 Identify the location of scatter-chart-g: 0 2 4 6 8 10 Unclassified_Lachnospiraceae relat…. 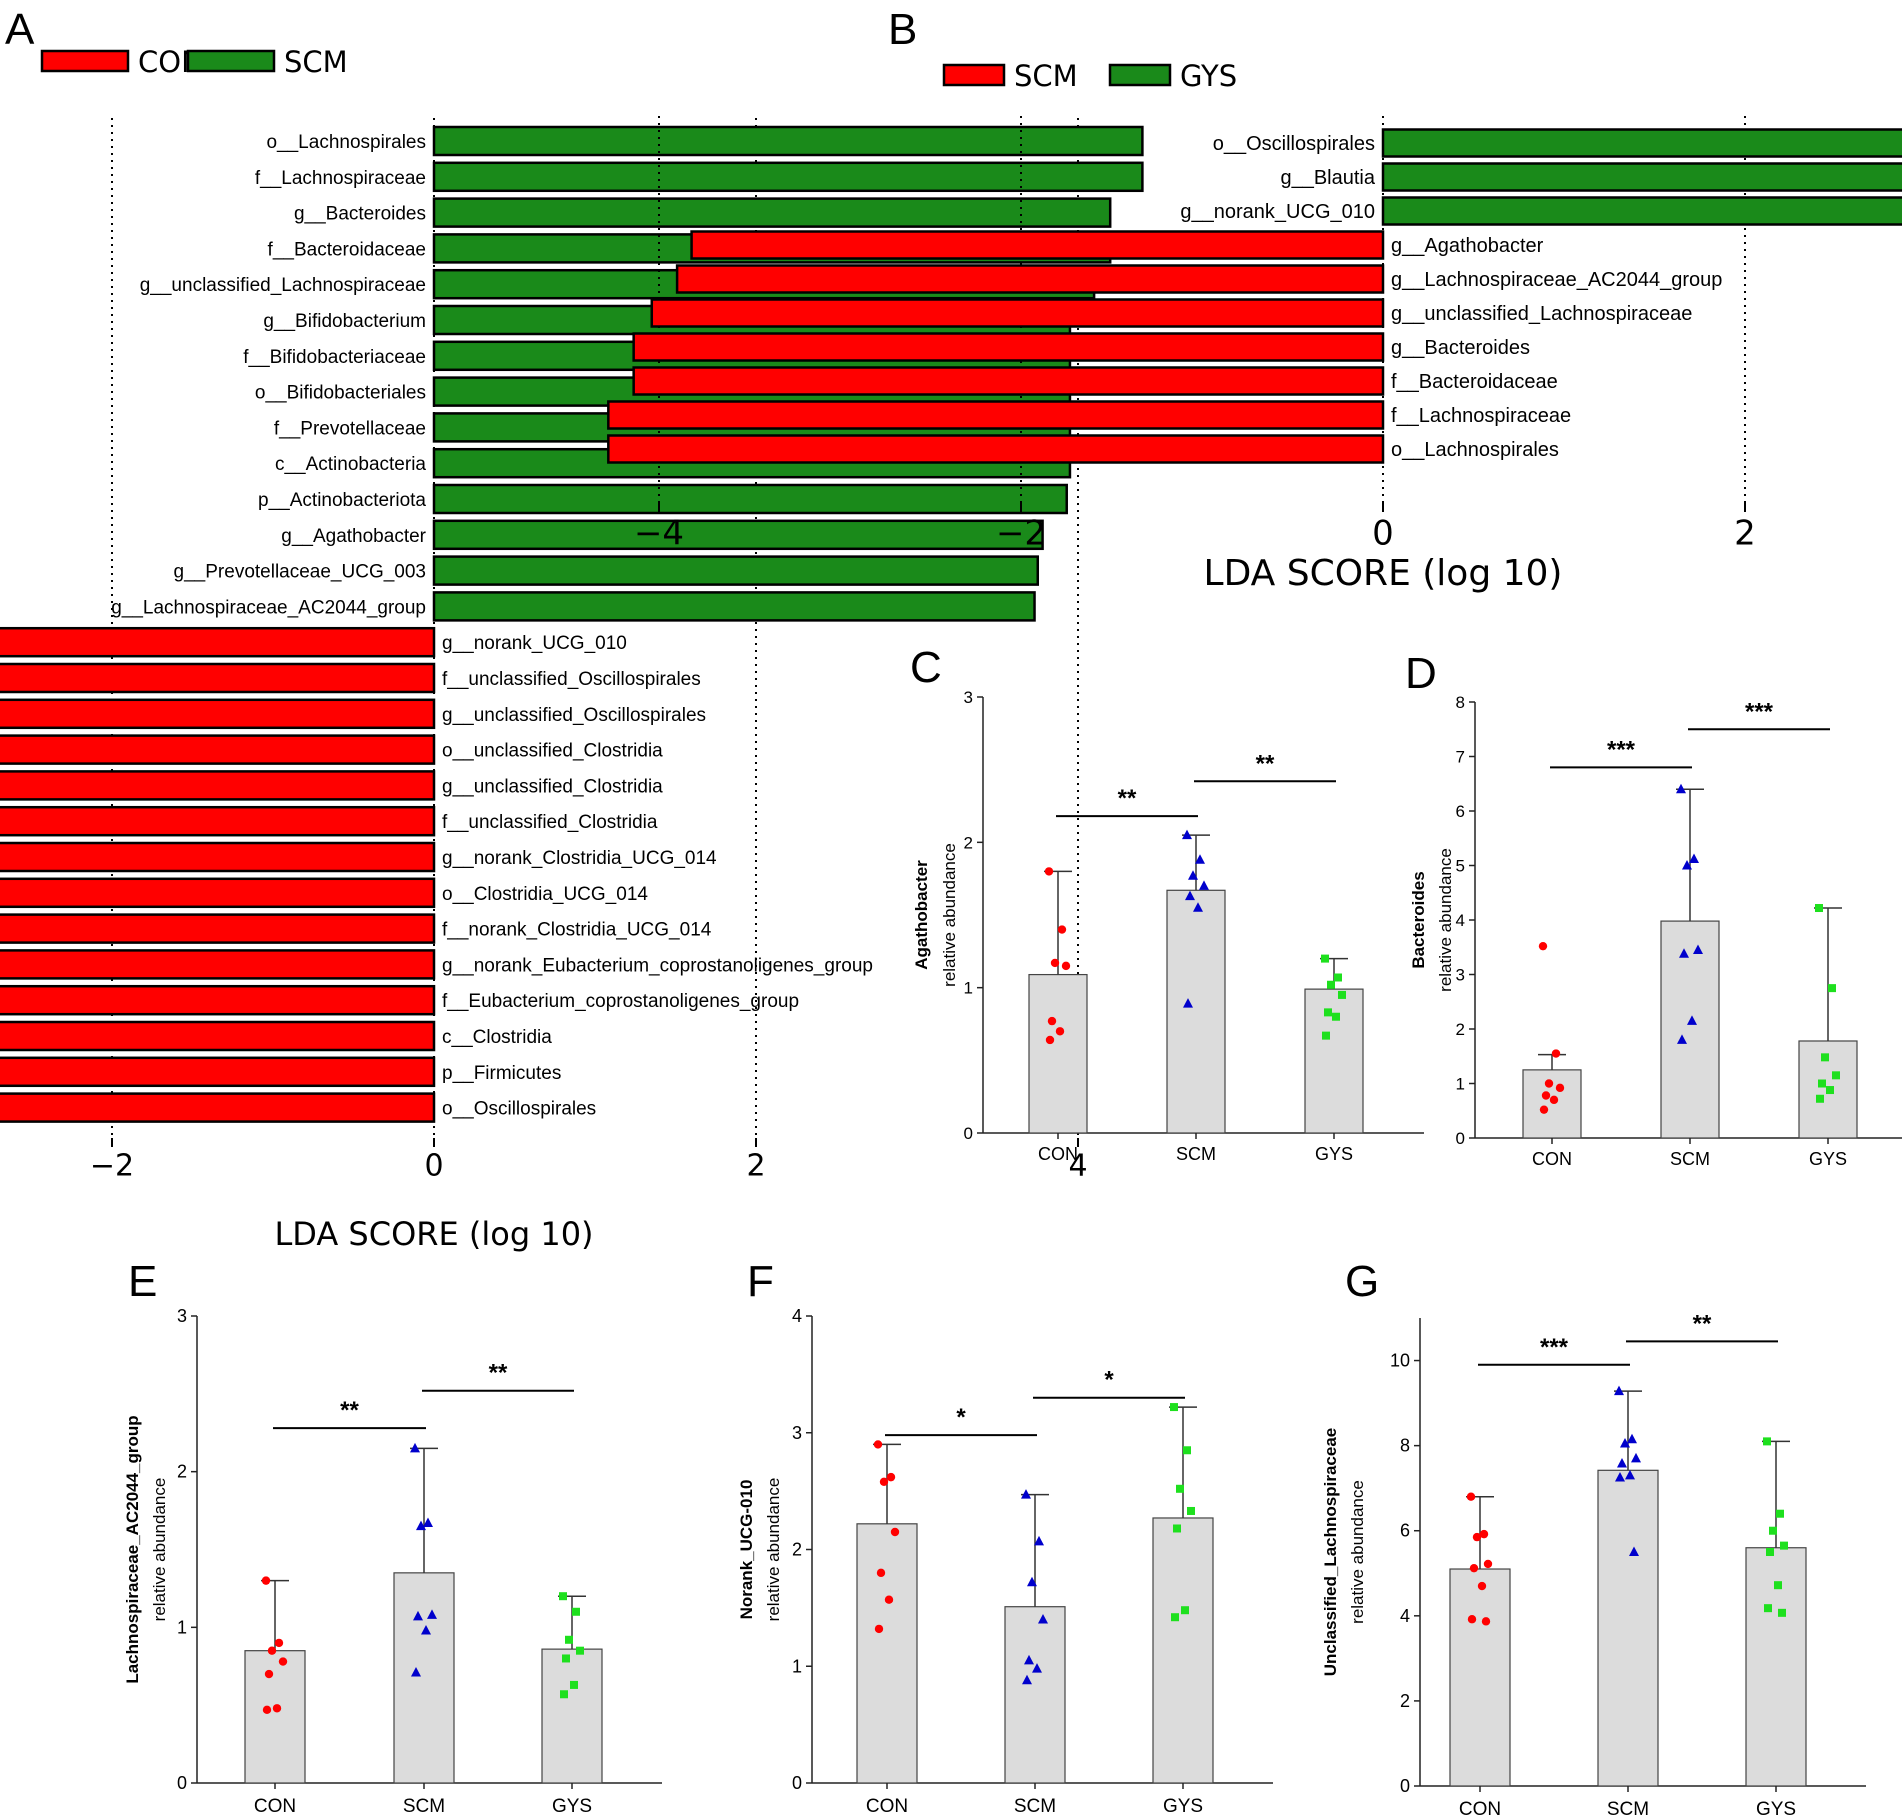
(1593, 1565).